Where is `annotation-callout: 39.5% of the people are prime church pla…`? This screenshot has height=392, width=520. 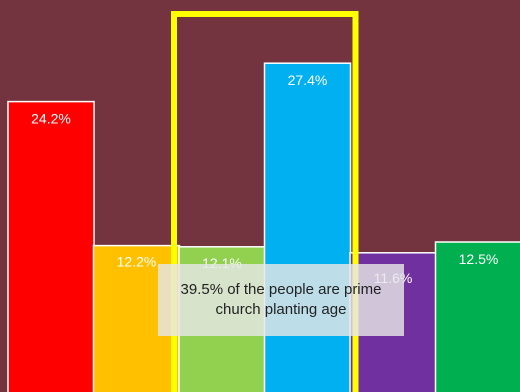
annotation-callout: 39.5% of the people are prime church pla… is located at coordinates (281, 300).